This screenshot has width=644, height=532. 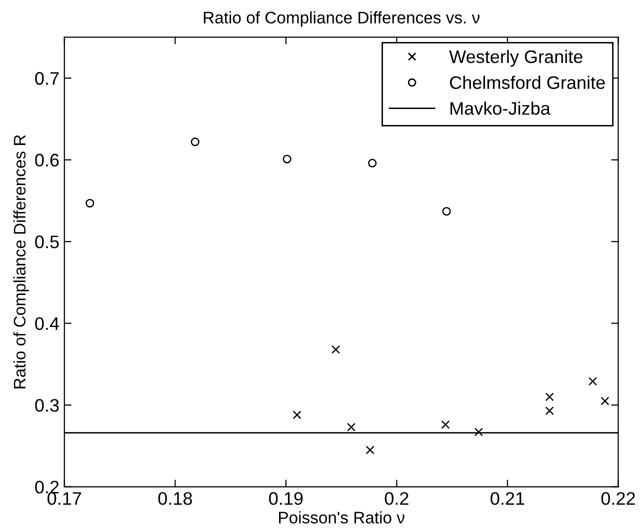 I want to click on chart-title: Ratio of Compliance Differences vs. ν, so click(x=342, y=19).